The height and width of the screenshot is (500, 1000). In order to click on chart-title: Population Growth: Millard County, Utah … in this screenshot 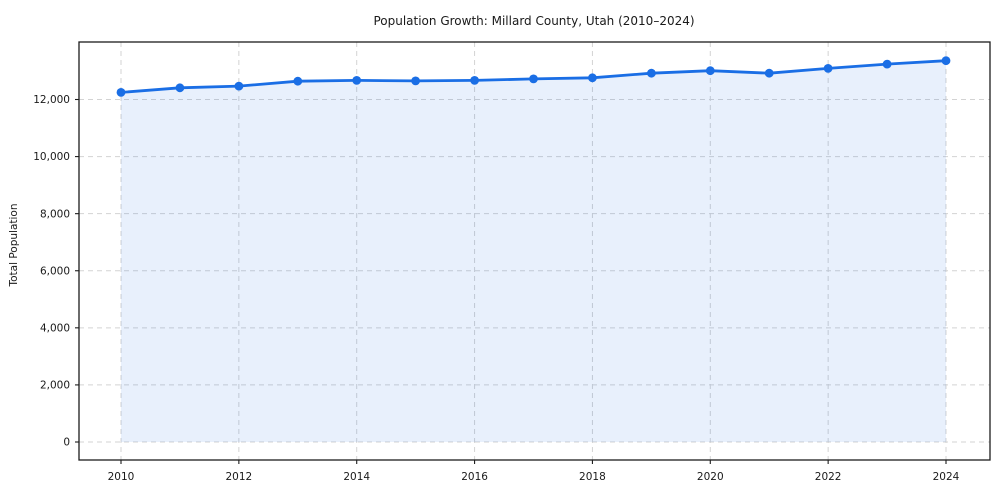, I will do `click(533, 21)`.